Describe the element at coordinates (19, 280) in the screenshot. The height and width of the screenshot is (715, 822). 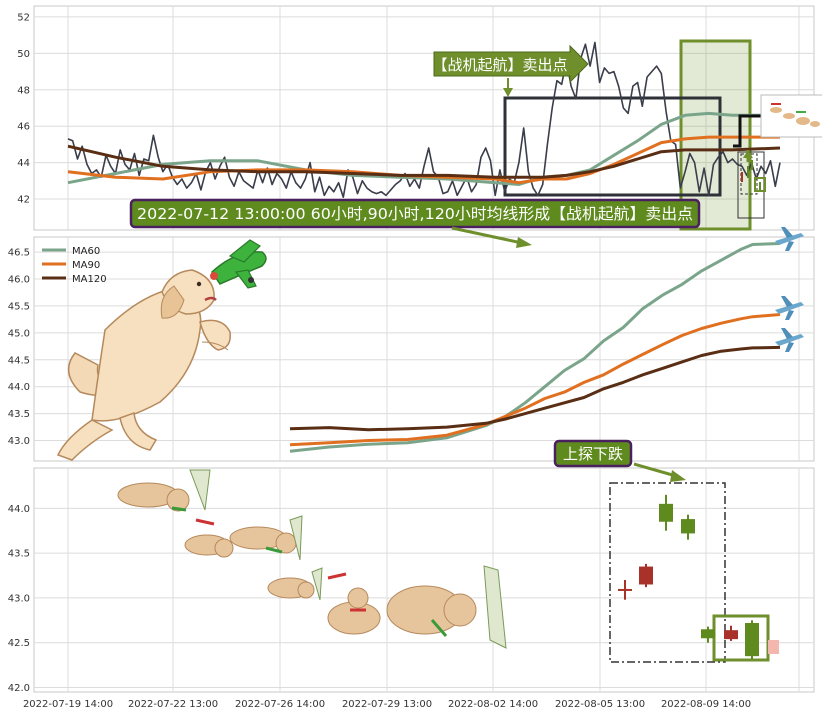
I see `y-tick-label: 46.0` at that location.